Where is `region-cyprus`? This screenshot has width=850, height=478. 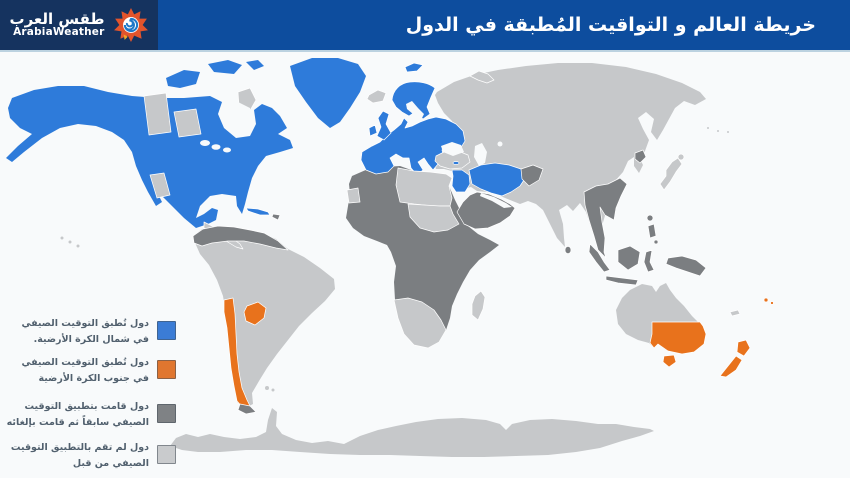
region-cyprus is located at coordinates (456, 163).